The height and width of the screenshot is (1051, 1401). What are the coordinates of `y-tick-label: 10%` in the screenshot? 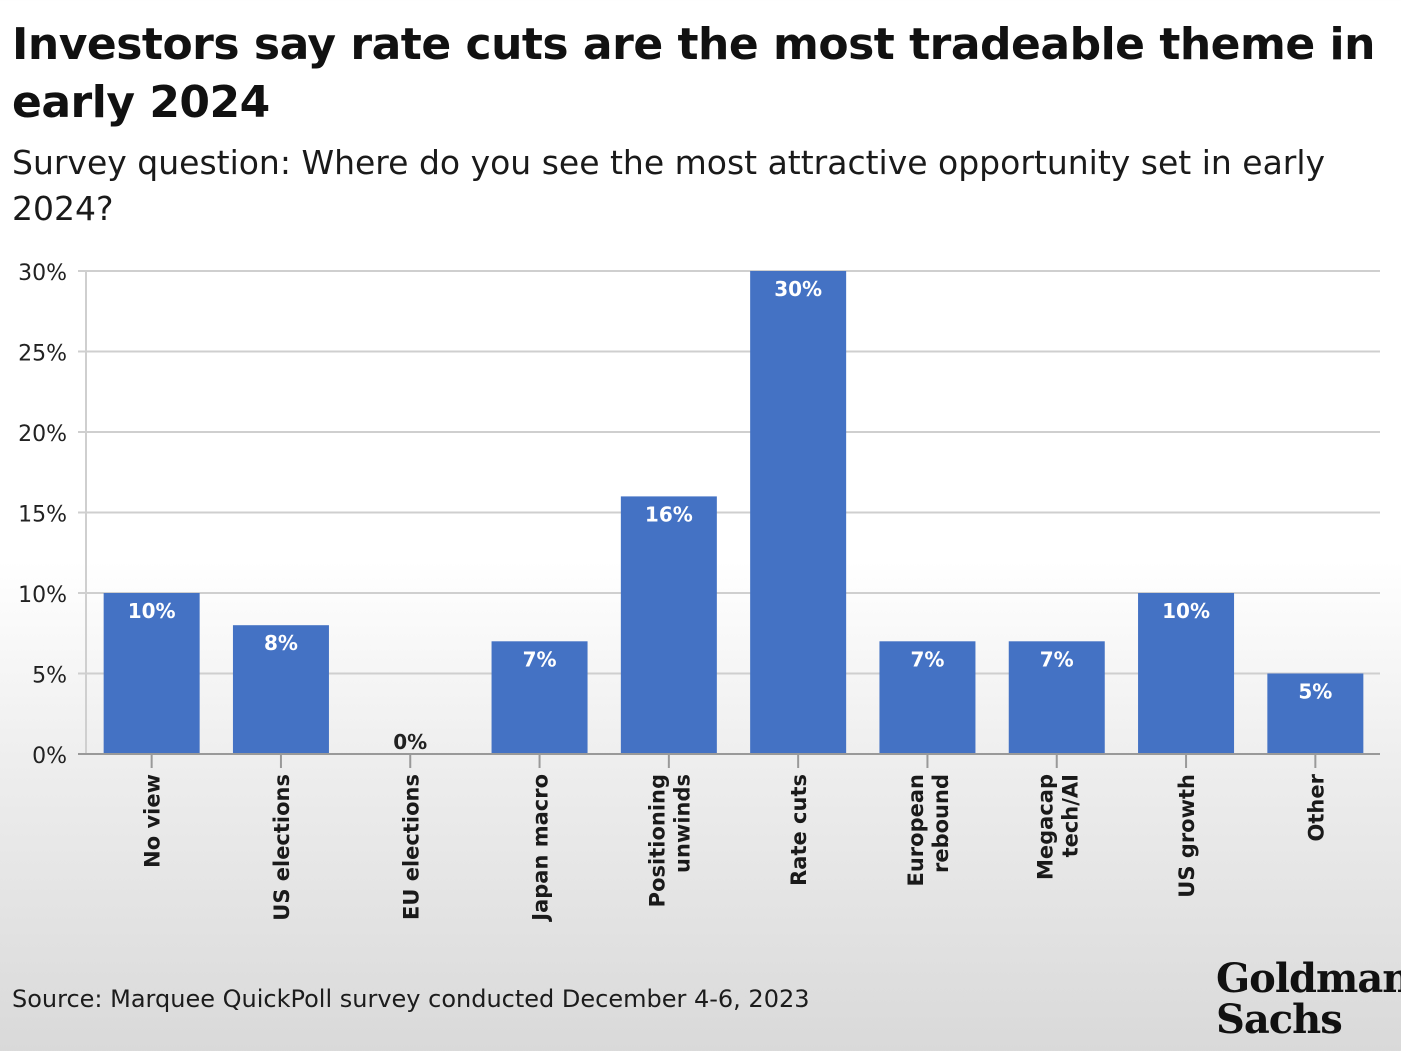 It's located at (42, 595).